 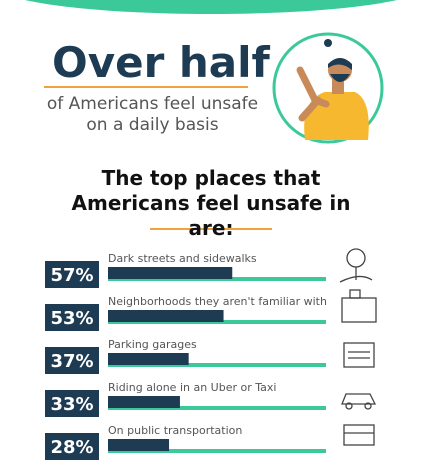 I want to click on ring, so click(x=328, y=88).